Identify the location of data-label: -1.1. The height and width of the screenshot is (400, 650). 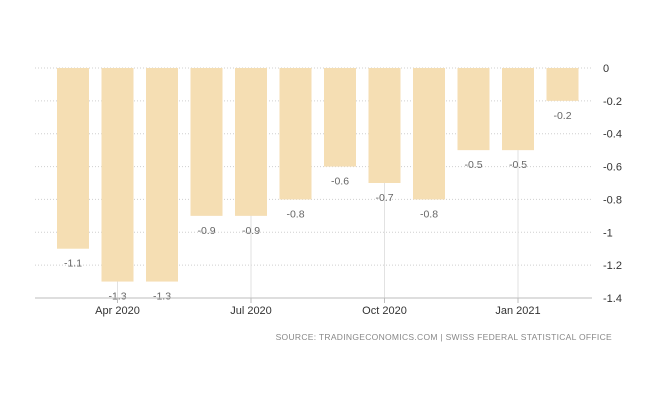
(73, 264).